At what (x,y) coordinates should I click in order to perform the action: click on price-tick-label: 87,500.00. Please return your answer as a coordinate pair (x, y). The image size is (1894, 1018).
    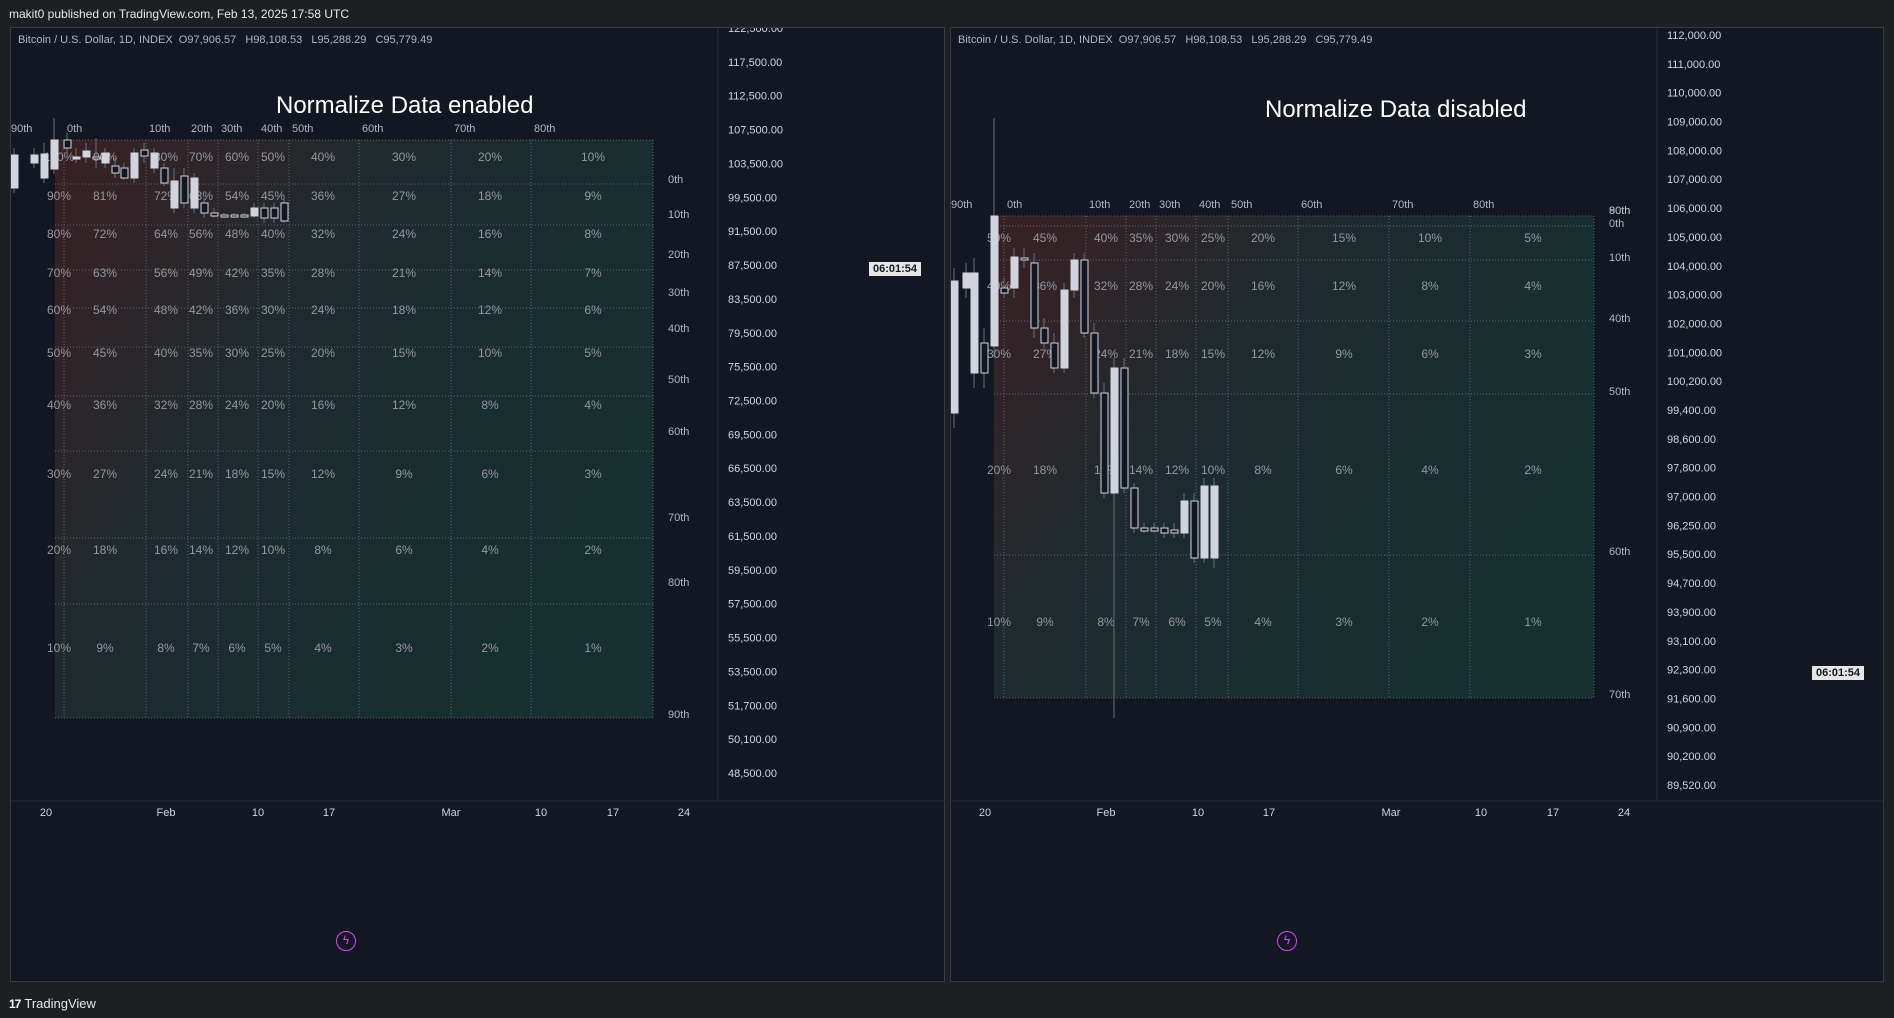
    Looking at the image, I should click on (752, 266).